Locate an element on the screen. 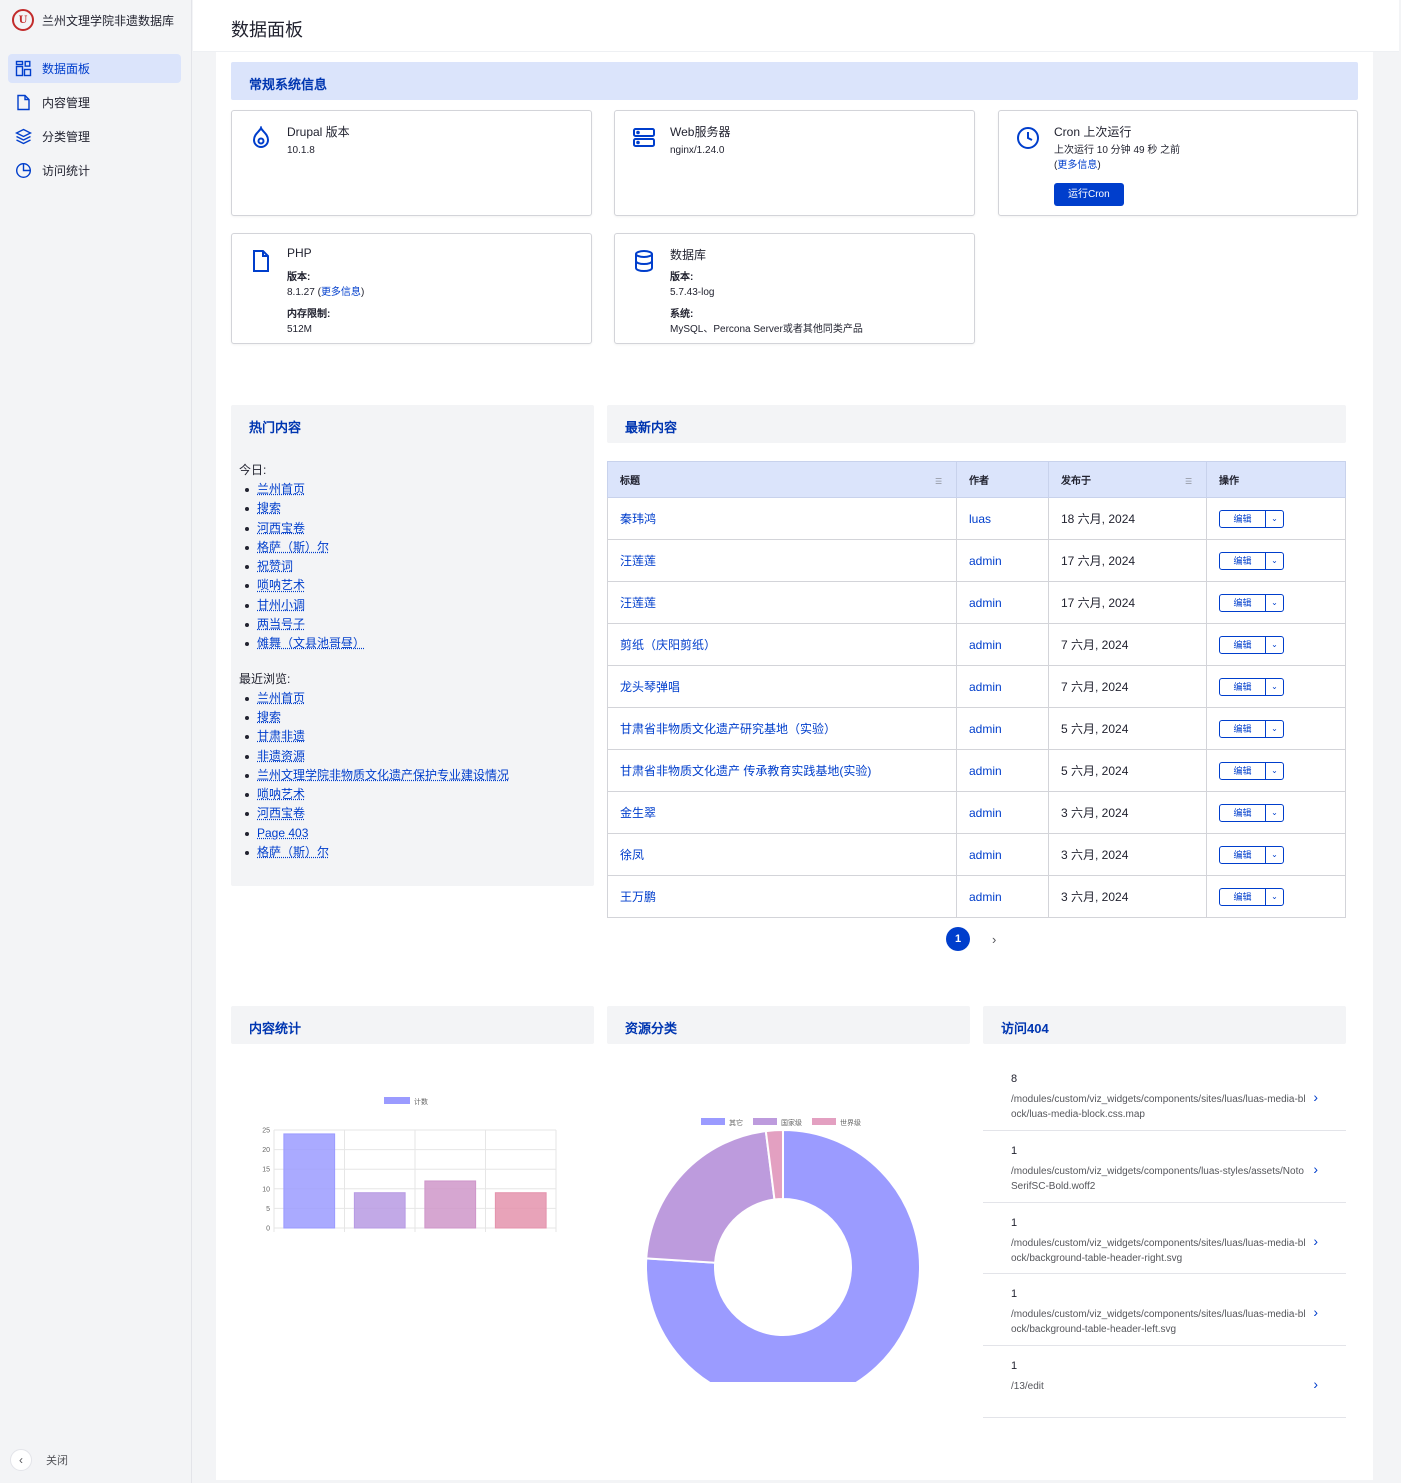  system-info-heading: 常规系统信息 is located at coordinates (794, 81).